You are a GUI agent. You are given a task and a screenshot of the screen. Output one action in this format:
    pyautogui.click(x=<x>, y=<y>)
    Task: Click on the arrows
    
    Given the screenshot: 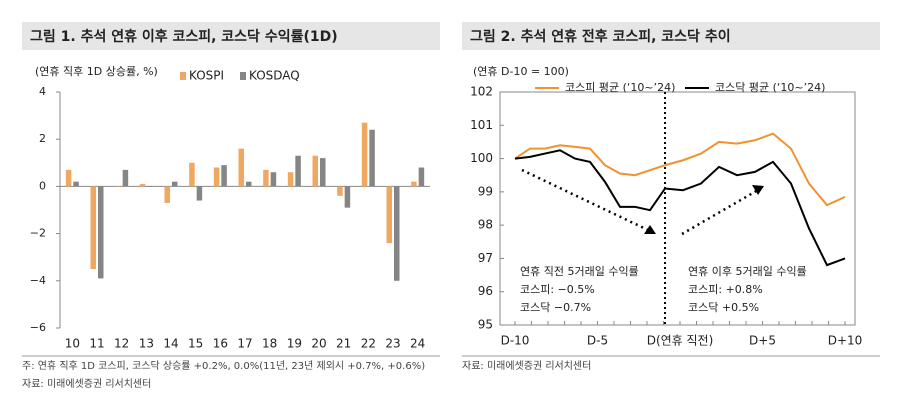 What is the action you would take?
    pyautogui.click(x=640, y=202)
    